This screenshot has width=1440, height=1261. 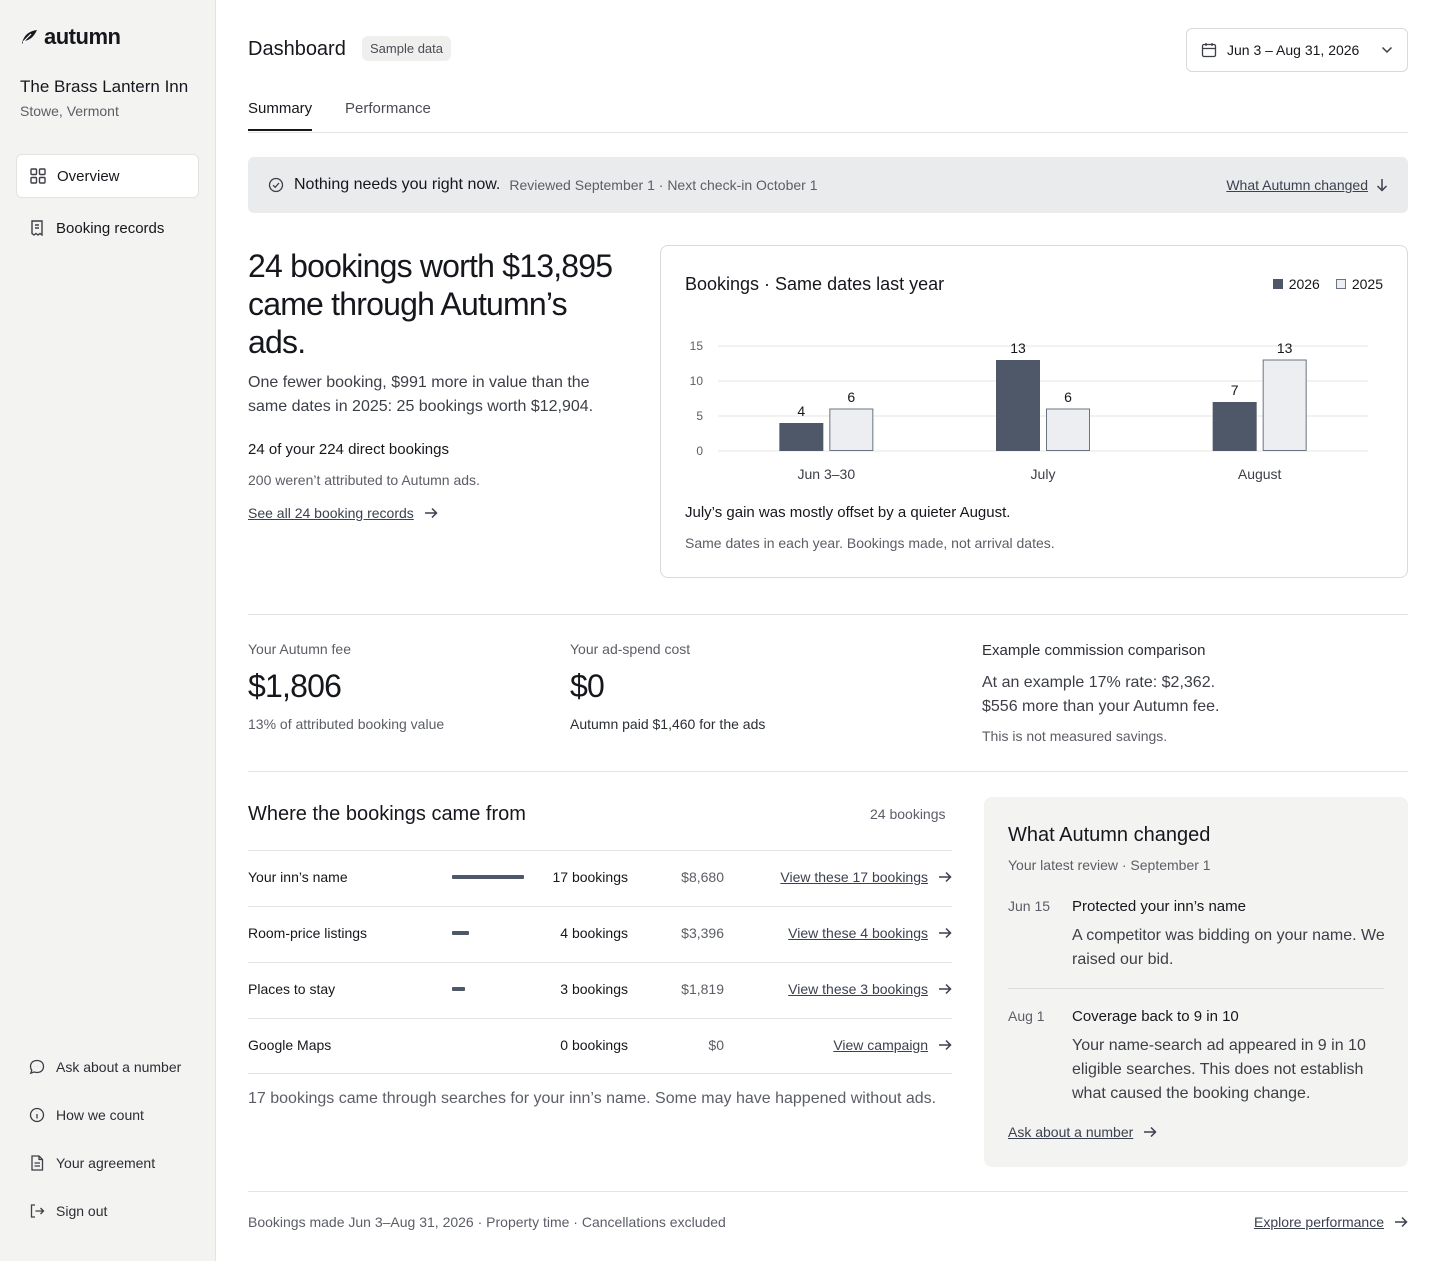 I want to click on property-name: The Brass Lantern Inn, so click(x=104, y=86).